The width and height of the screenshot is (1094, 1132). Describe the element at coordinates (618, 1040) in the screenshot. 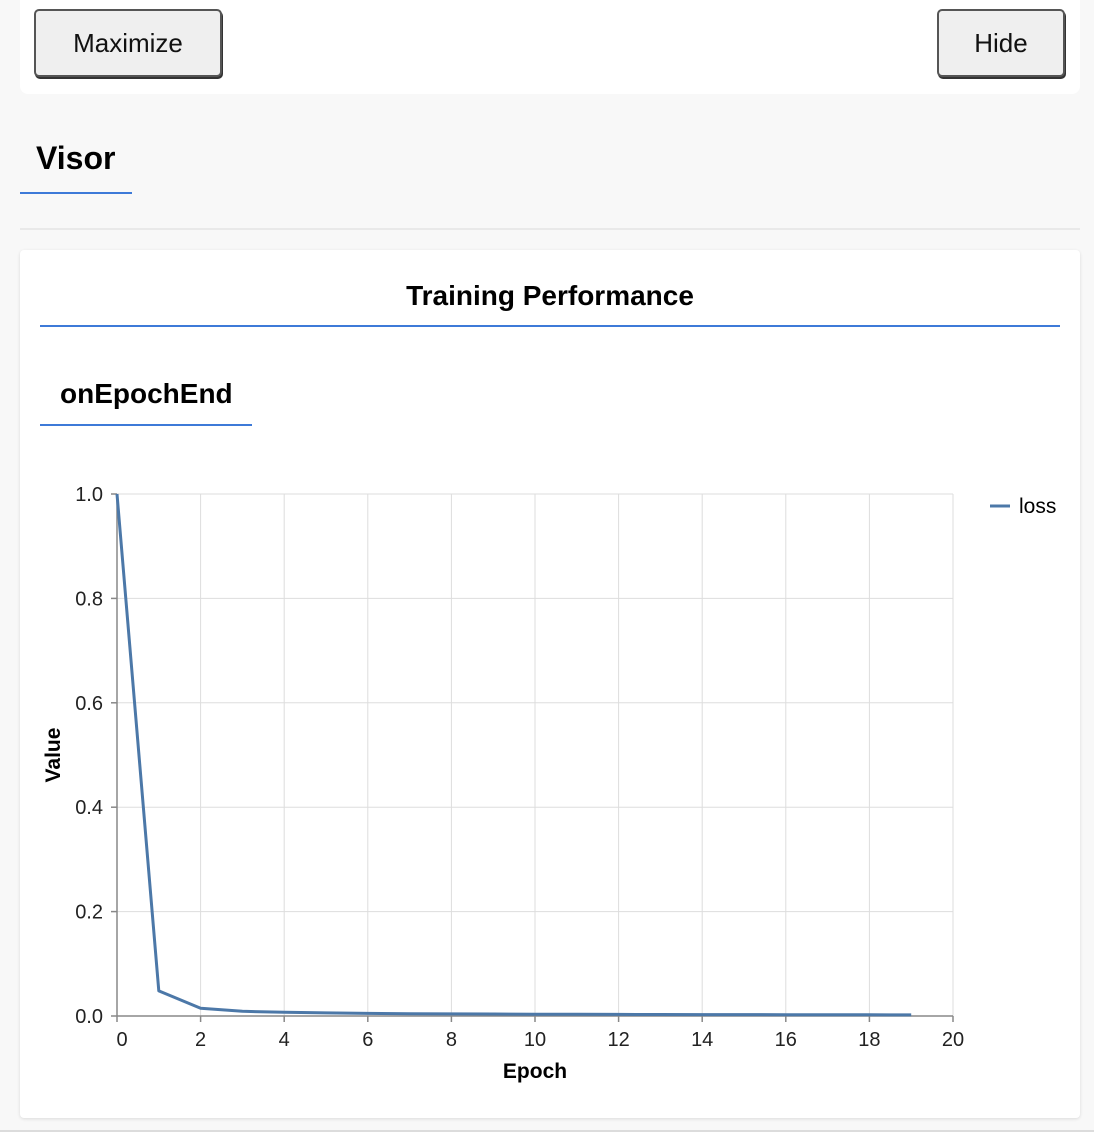

I see `x-tick-label: 12` at that location.